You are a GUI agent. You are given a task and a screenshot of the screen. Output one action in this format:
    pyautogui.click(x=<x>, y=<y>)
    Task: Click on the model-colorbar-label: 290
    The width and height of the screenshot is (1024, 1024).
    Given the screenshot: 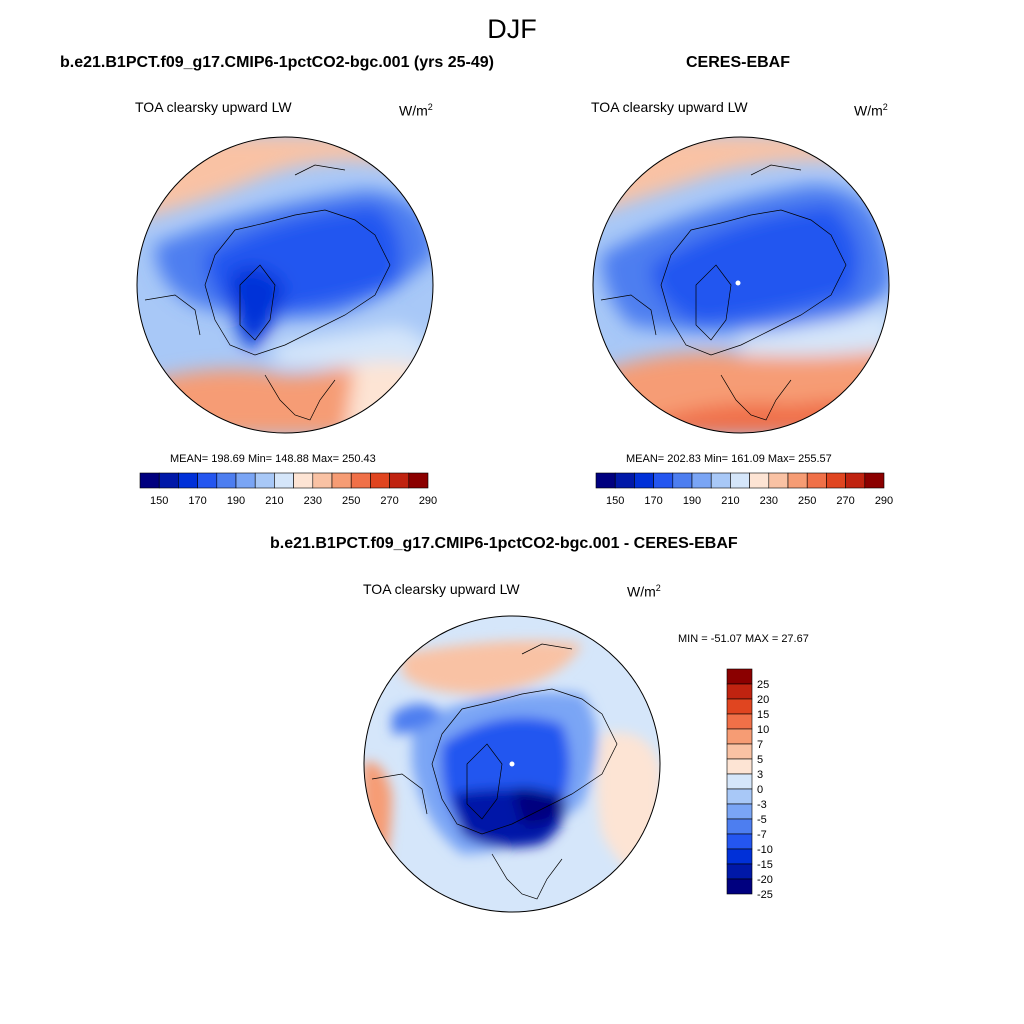 What is the action you would take?
    pyautogui.click(x=428, y=501)
    